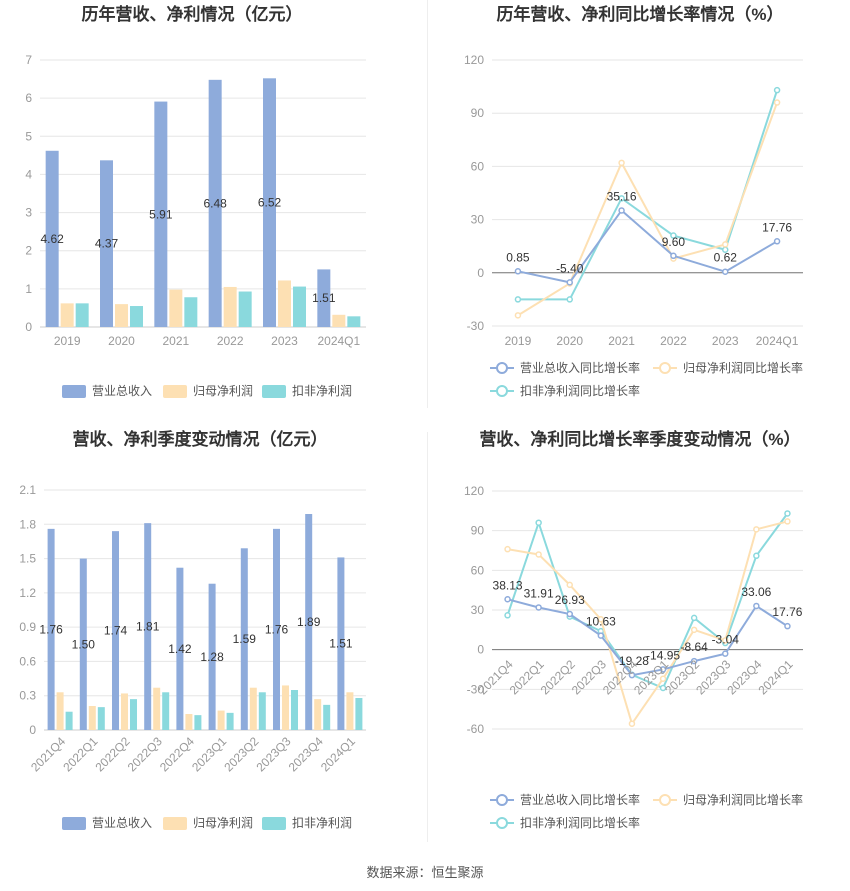  I want to click on line-net-profit-growth, so click(648, 209).